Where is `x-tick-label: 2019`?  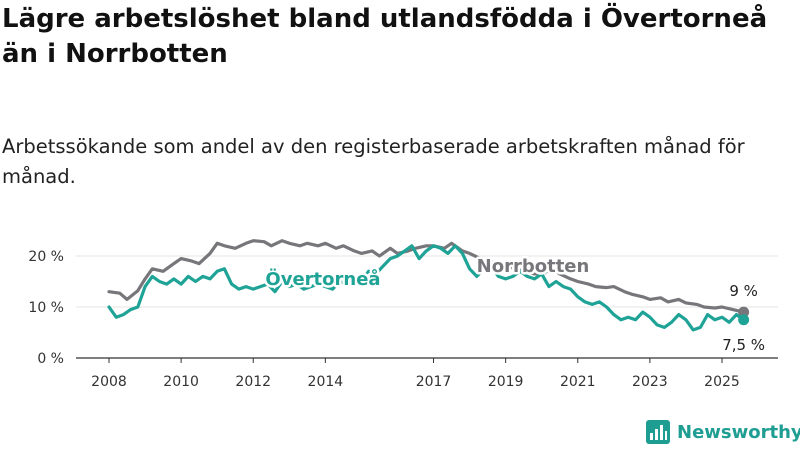
x-tick-label: 2019 is located at coordinates (506, 382).